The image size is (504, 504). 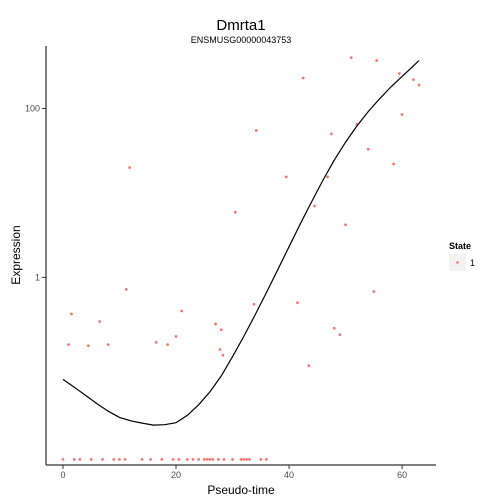 What do you see at coordinates (457, 262) in the screenshot?
I see `legend-key-point` at bounding box center [457, 262].